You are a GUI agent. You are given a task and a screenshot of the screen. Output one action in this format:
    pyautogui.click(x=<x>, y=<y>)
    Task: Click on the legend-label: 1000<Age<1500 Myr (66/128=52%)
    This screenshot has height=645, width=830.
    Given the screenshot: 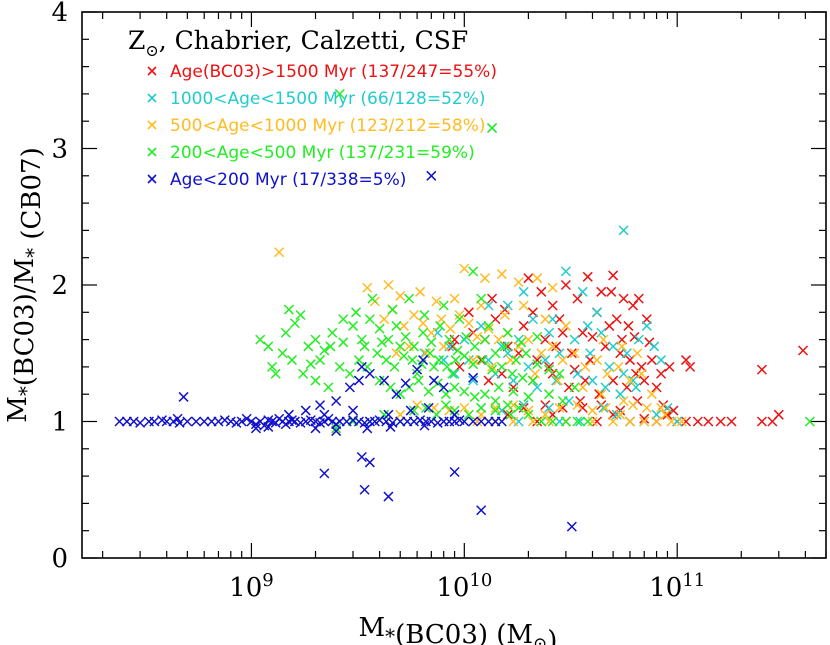 What is the action you would take?
    pyautogui.click(x=328, y=99)
    